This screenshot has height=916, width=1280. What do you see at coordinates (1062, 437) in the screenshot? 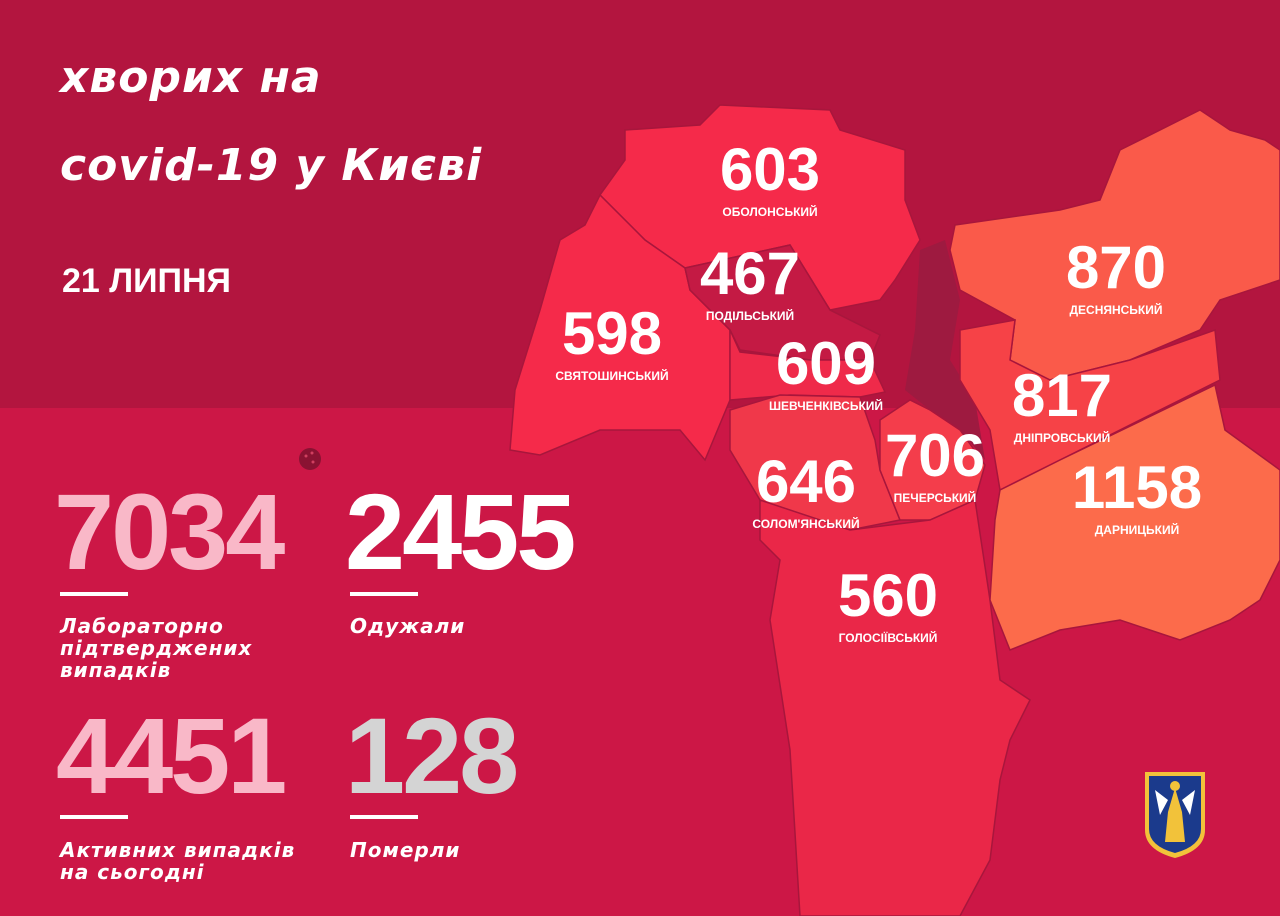
I see `svg-text: ДНІПРОВСЬКИЙ` at bounding box center [1062, 437].